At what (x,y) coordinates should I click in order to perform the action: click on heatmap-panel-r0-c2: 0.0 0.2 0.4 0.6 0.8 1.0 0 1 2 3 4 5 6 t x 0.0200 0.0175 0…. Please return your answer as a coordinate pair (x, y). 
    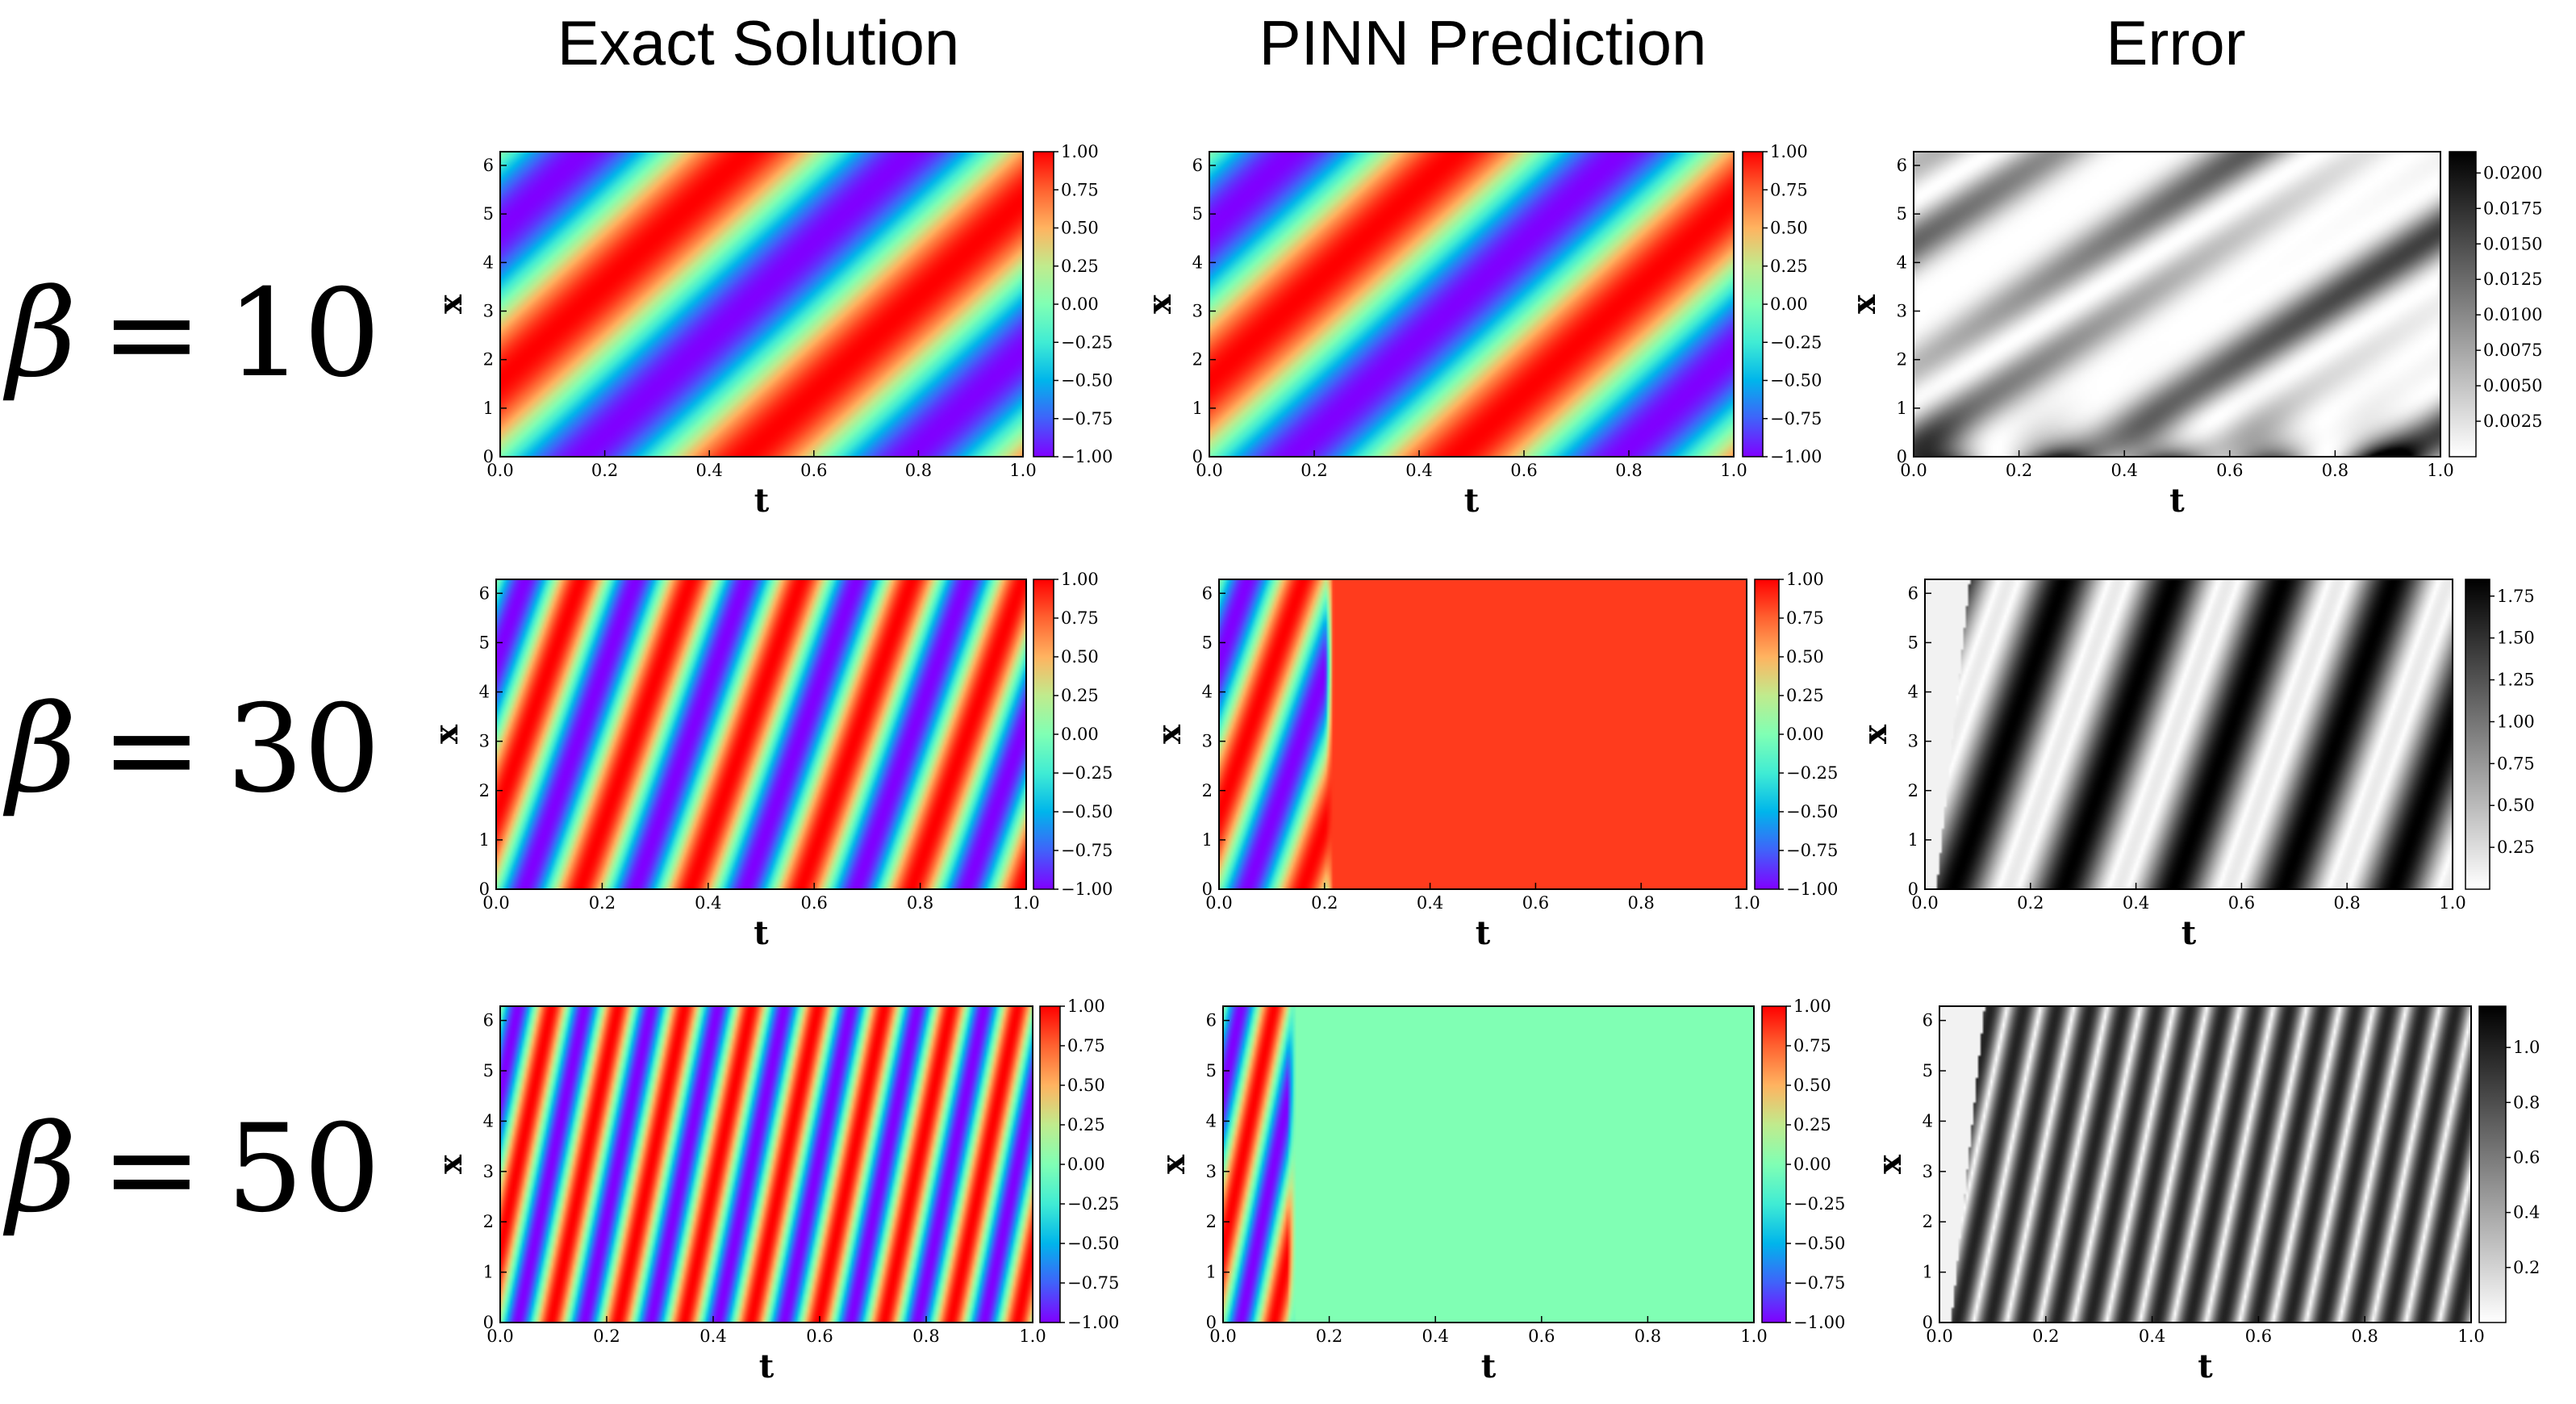
    Looking at the image, I should click on (2193, 335).